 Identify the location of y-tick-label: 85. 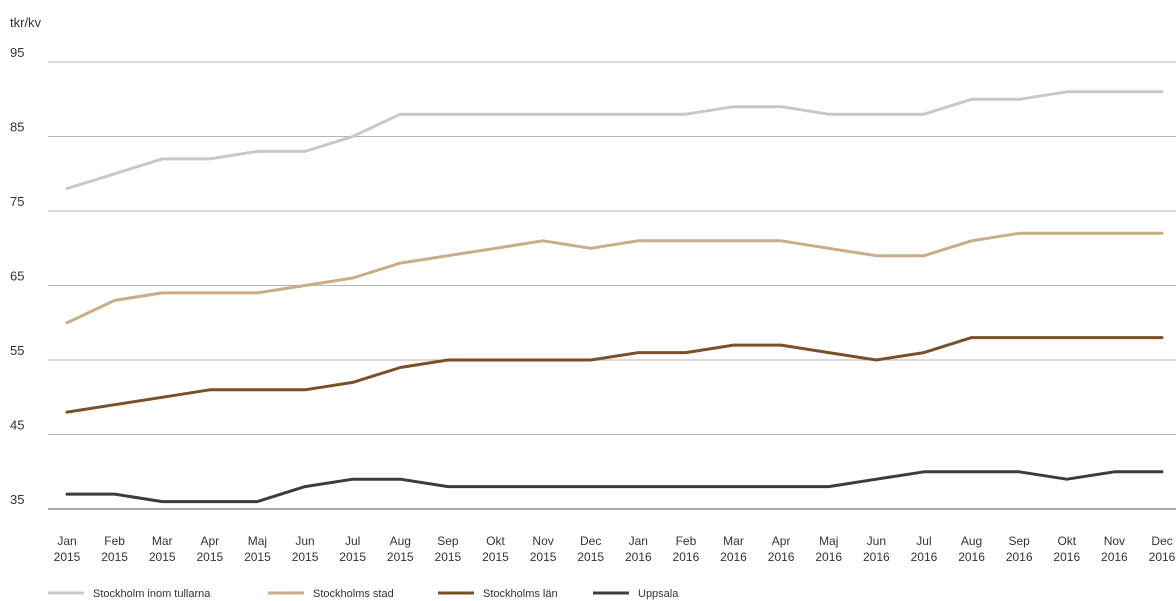
(17, 127).